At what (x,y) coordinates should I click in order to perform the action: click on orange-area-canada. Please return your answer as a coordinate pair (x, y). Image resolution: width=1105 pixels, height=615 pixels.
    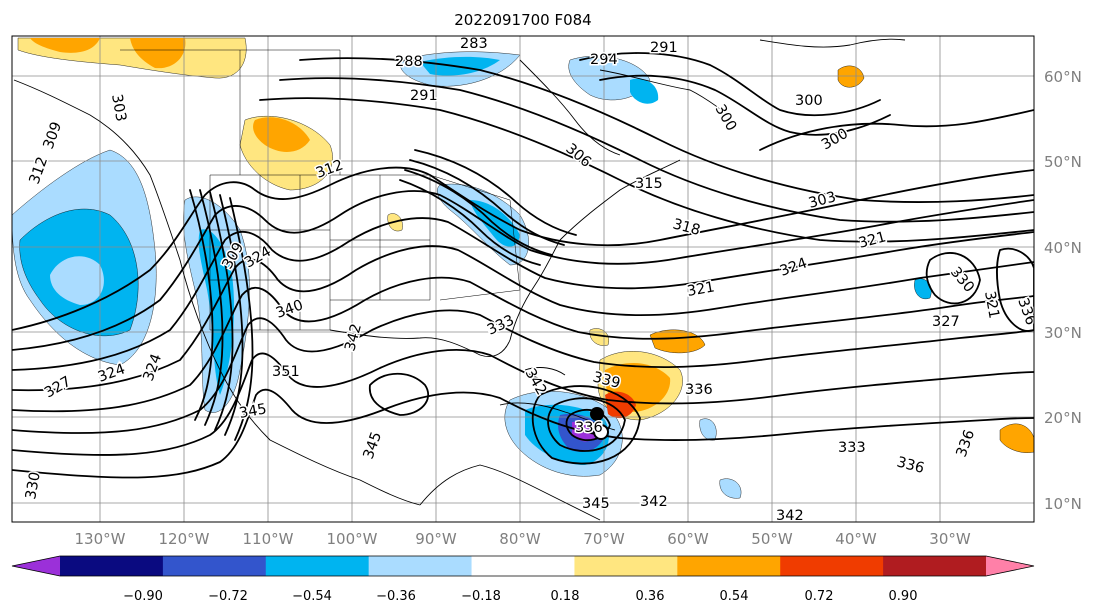
    Looking at the image, I should click on (281, 134).